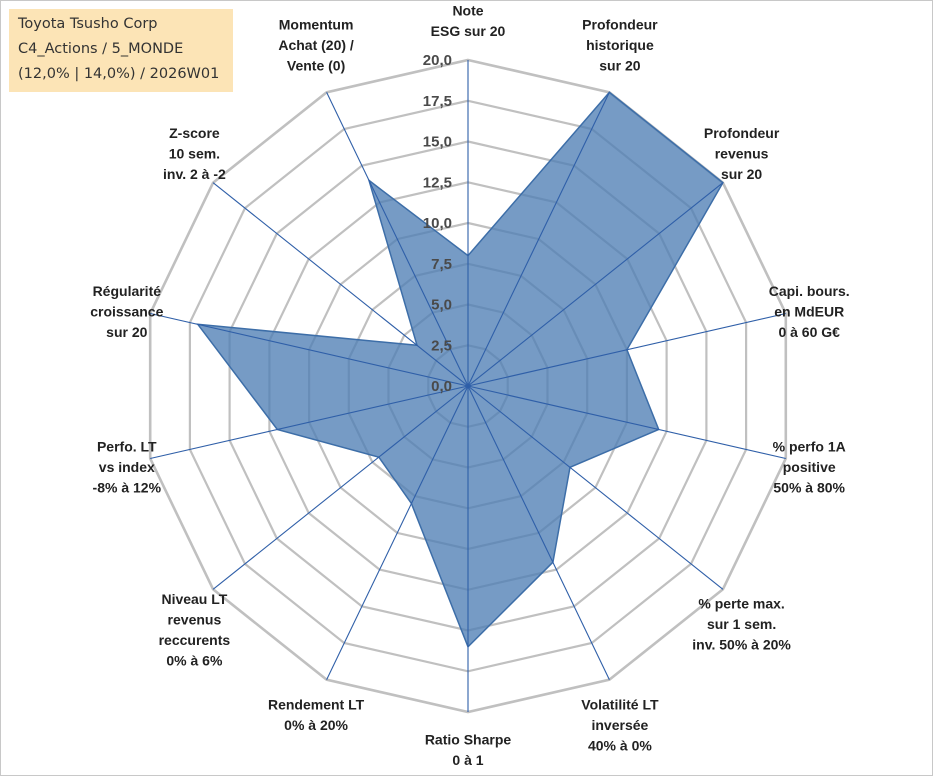  I want to click on axis-label-7: 0 à 1, so click(467, 760).